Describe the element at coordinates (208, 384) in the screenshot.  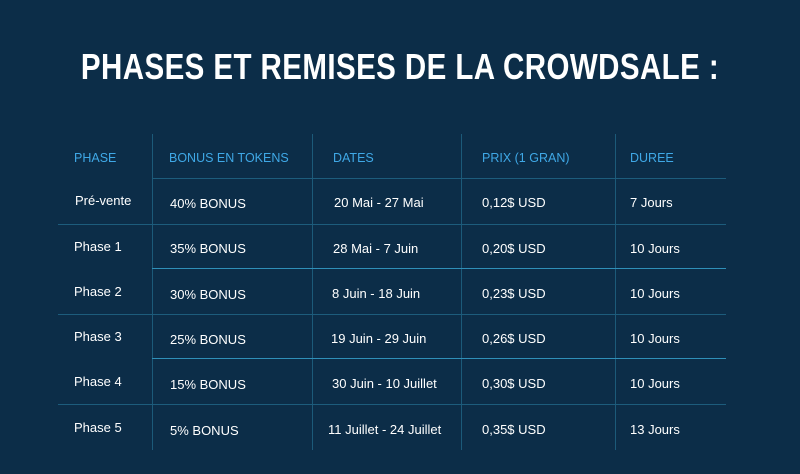
I see `cell-bonus: 15% BONUS` at that location.